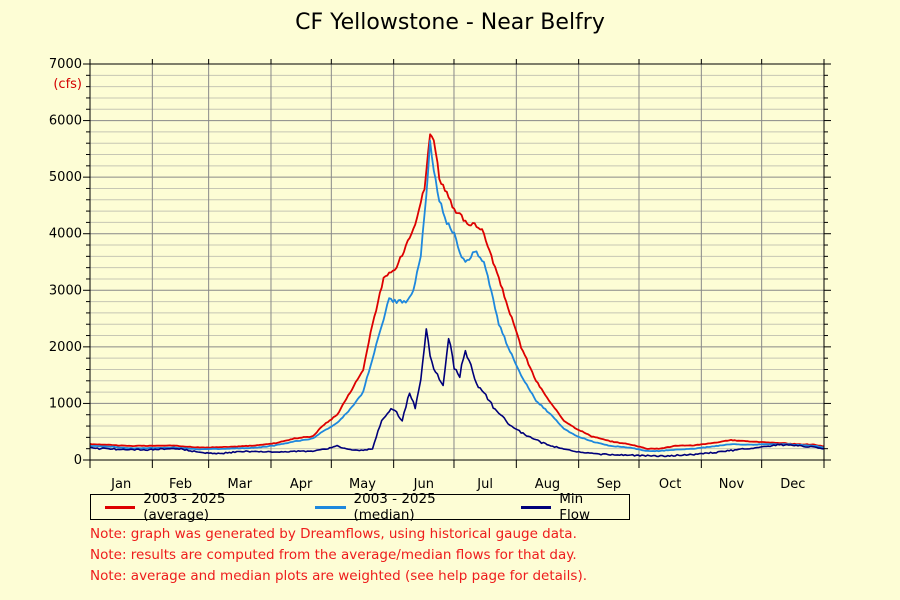 Image resolution: width=900 pixels, height=600 pixels. Describe the element at coordinates (78, 460) in the screenshot. I see `y-tick-label: 0` at that location.